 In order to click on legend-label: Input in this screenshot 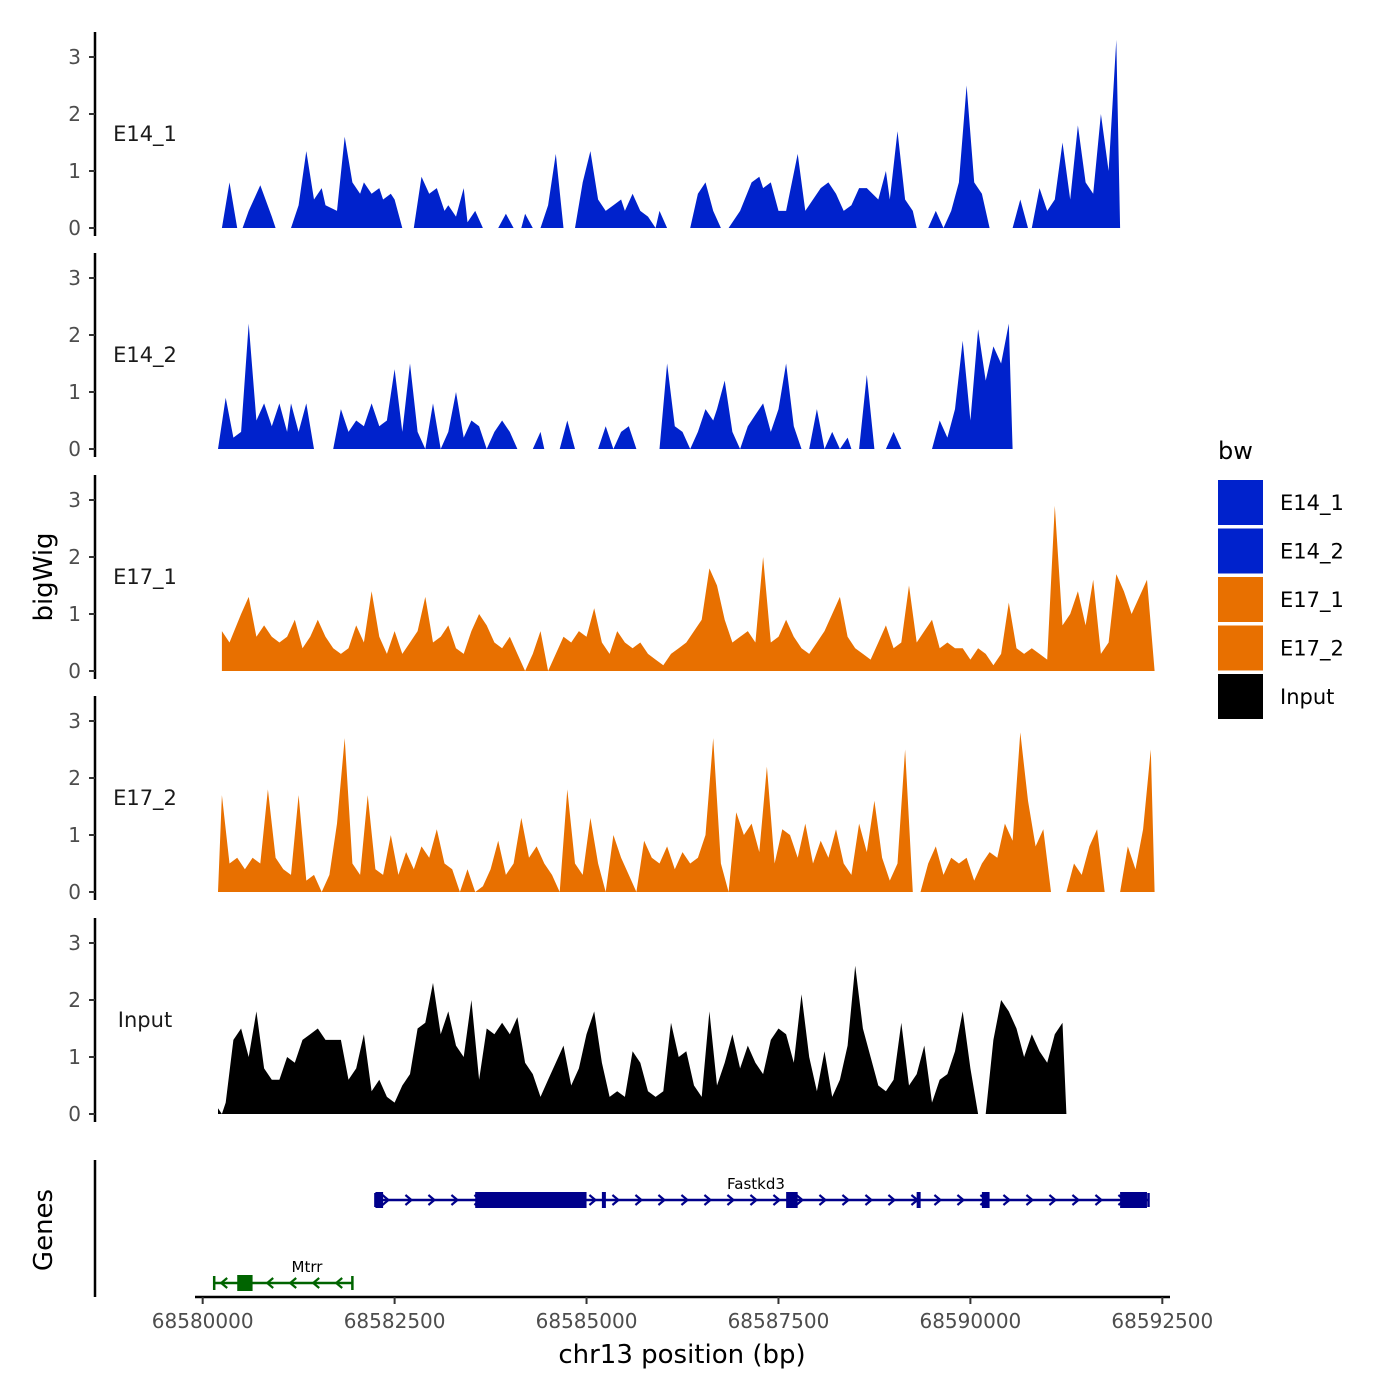, I will do `click(1307, 697)`.